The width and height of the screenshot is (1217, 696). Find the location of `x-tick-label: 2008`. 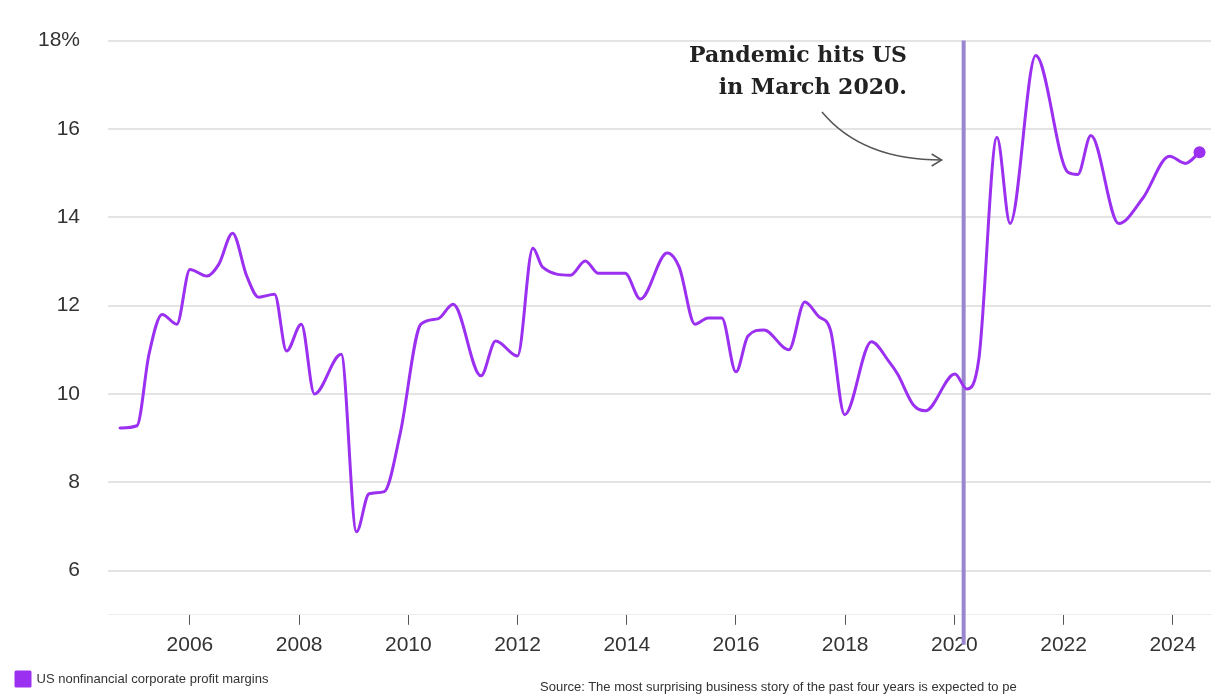

x-tick-label: 2008 is located at coordinates (299, 644).